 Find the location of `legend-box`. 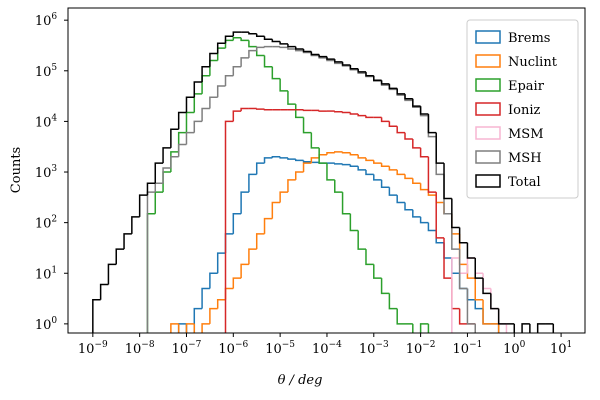

legend-box is located at coordinates (522, 109).